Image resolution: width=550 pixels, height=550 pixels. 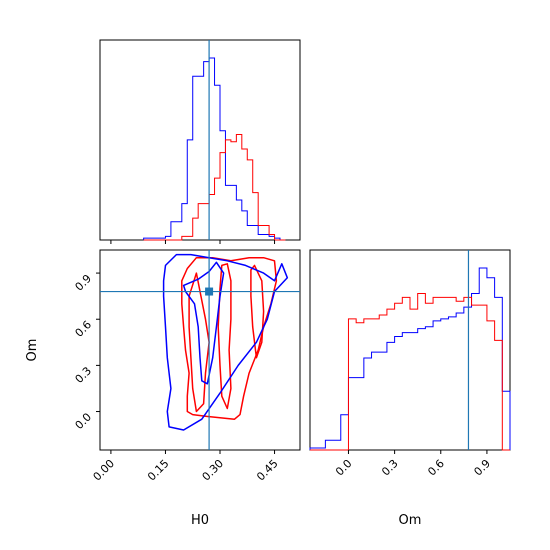 What do you see at coordinates (344, 468) in the screenshot?
I see `om-x-tick-label-0: 0.0` at bounding box center [344, 468].